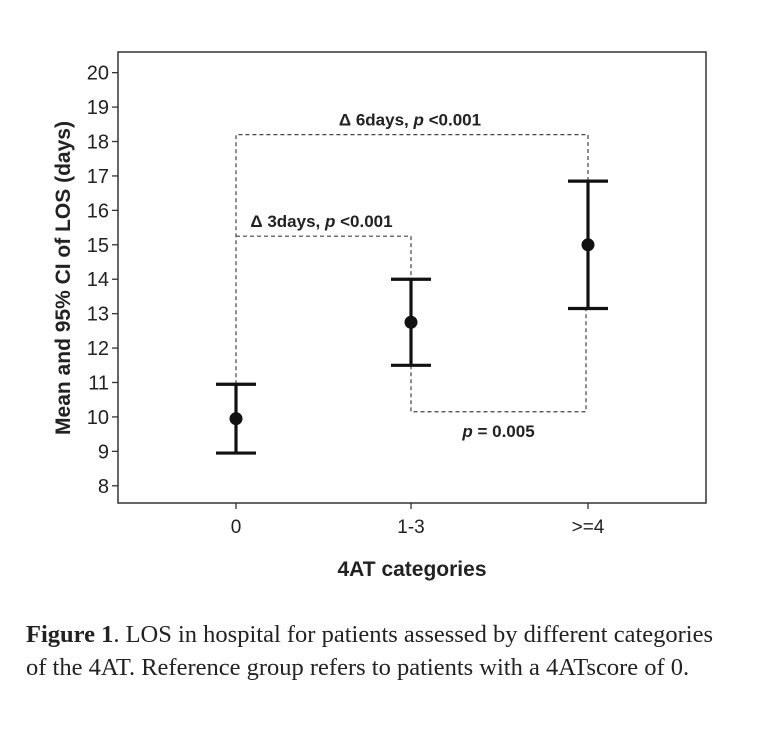 Image resolution: width=760 pixels, height=748 pixels. What do you see at coordinates (98, 246) in the screenshot?
I see `y-tick-label: 15` at bounding box center [98, 246].